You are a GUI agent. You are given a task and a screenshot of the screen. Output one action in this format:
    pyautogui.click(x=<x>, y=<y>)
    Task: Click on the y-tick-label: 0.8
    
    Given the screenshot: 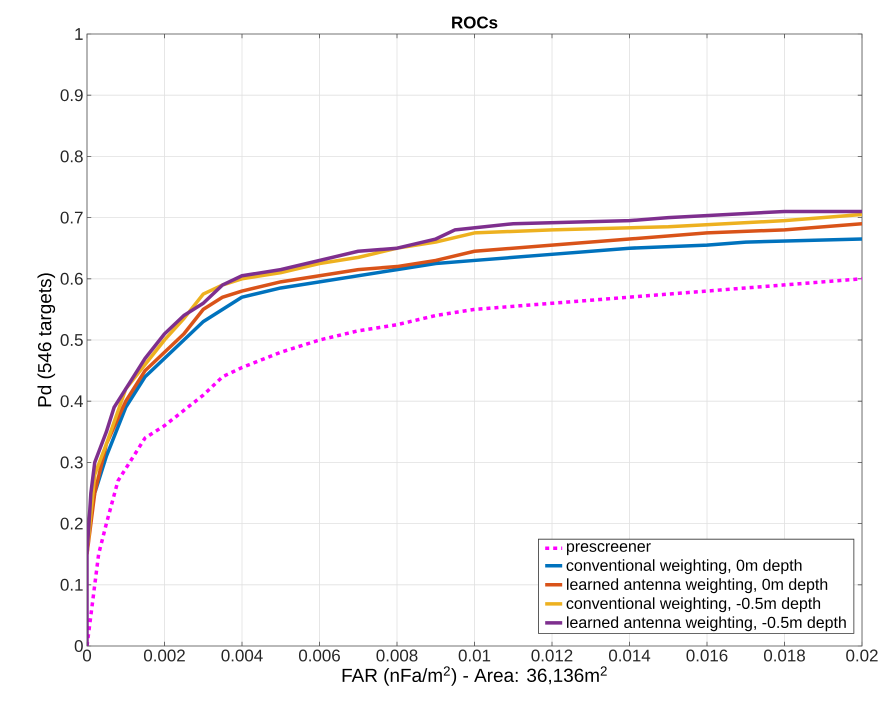 What is the action you would take?
    pyautogui.click(x=71, y=156)
    